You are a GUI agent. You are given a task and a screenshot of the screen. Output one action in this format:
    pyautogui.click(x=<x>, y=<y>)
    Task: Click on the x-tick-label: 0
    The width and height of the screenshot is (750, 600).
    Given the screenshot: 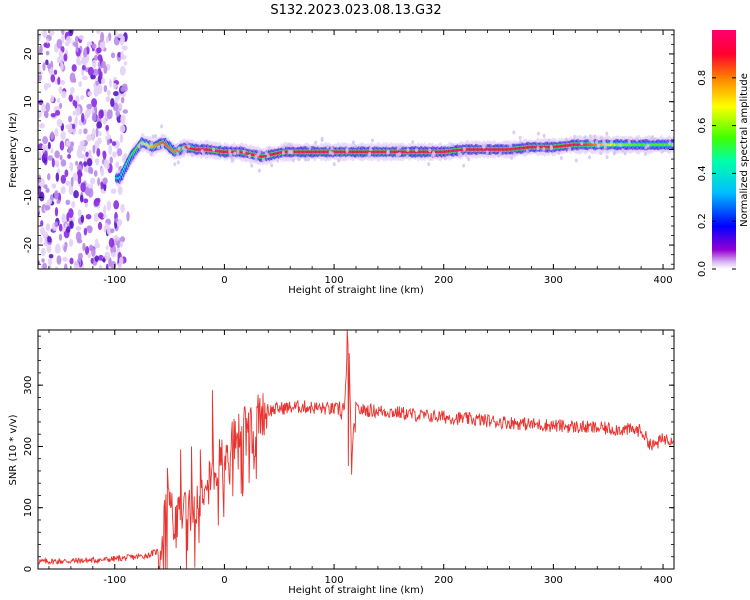 What is the action you would take?
    pyautogui.click(x=224, y=280)
    